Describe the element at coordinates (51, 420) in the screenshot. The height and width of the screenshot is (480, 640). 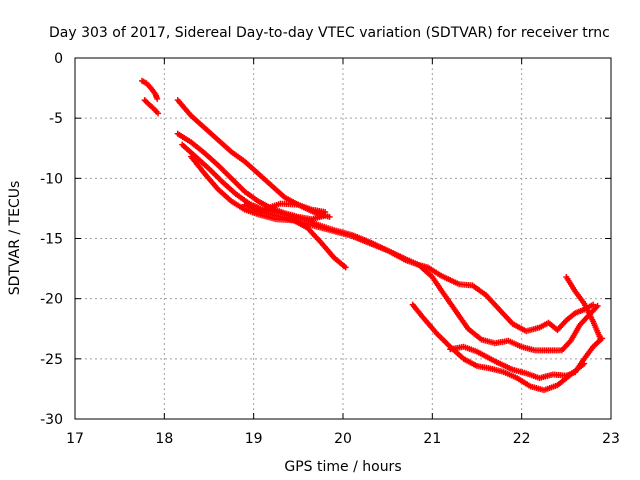
I see `y-tick-label: -30` at that location.